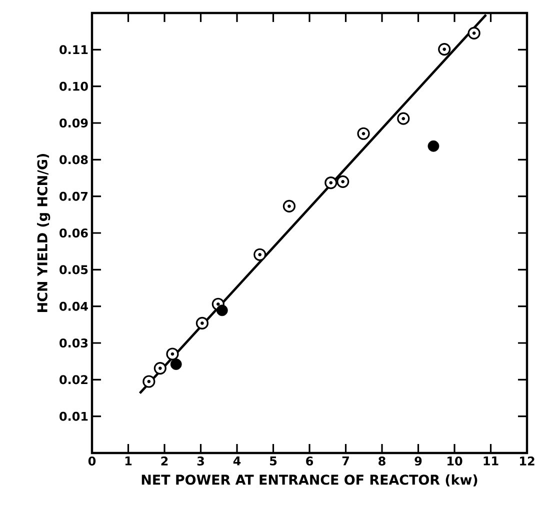 The height and width of the screenshot is (518, 535). What do you see at coordinates (527, 461) in the screenshot?
I see `x-tick-label: 12` at bounding box center [527, 461].